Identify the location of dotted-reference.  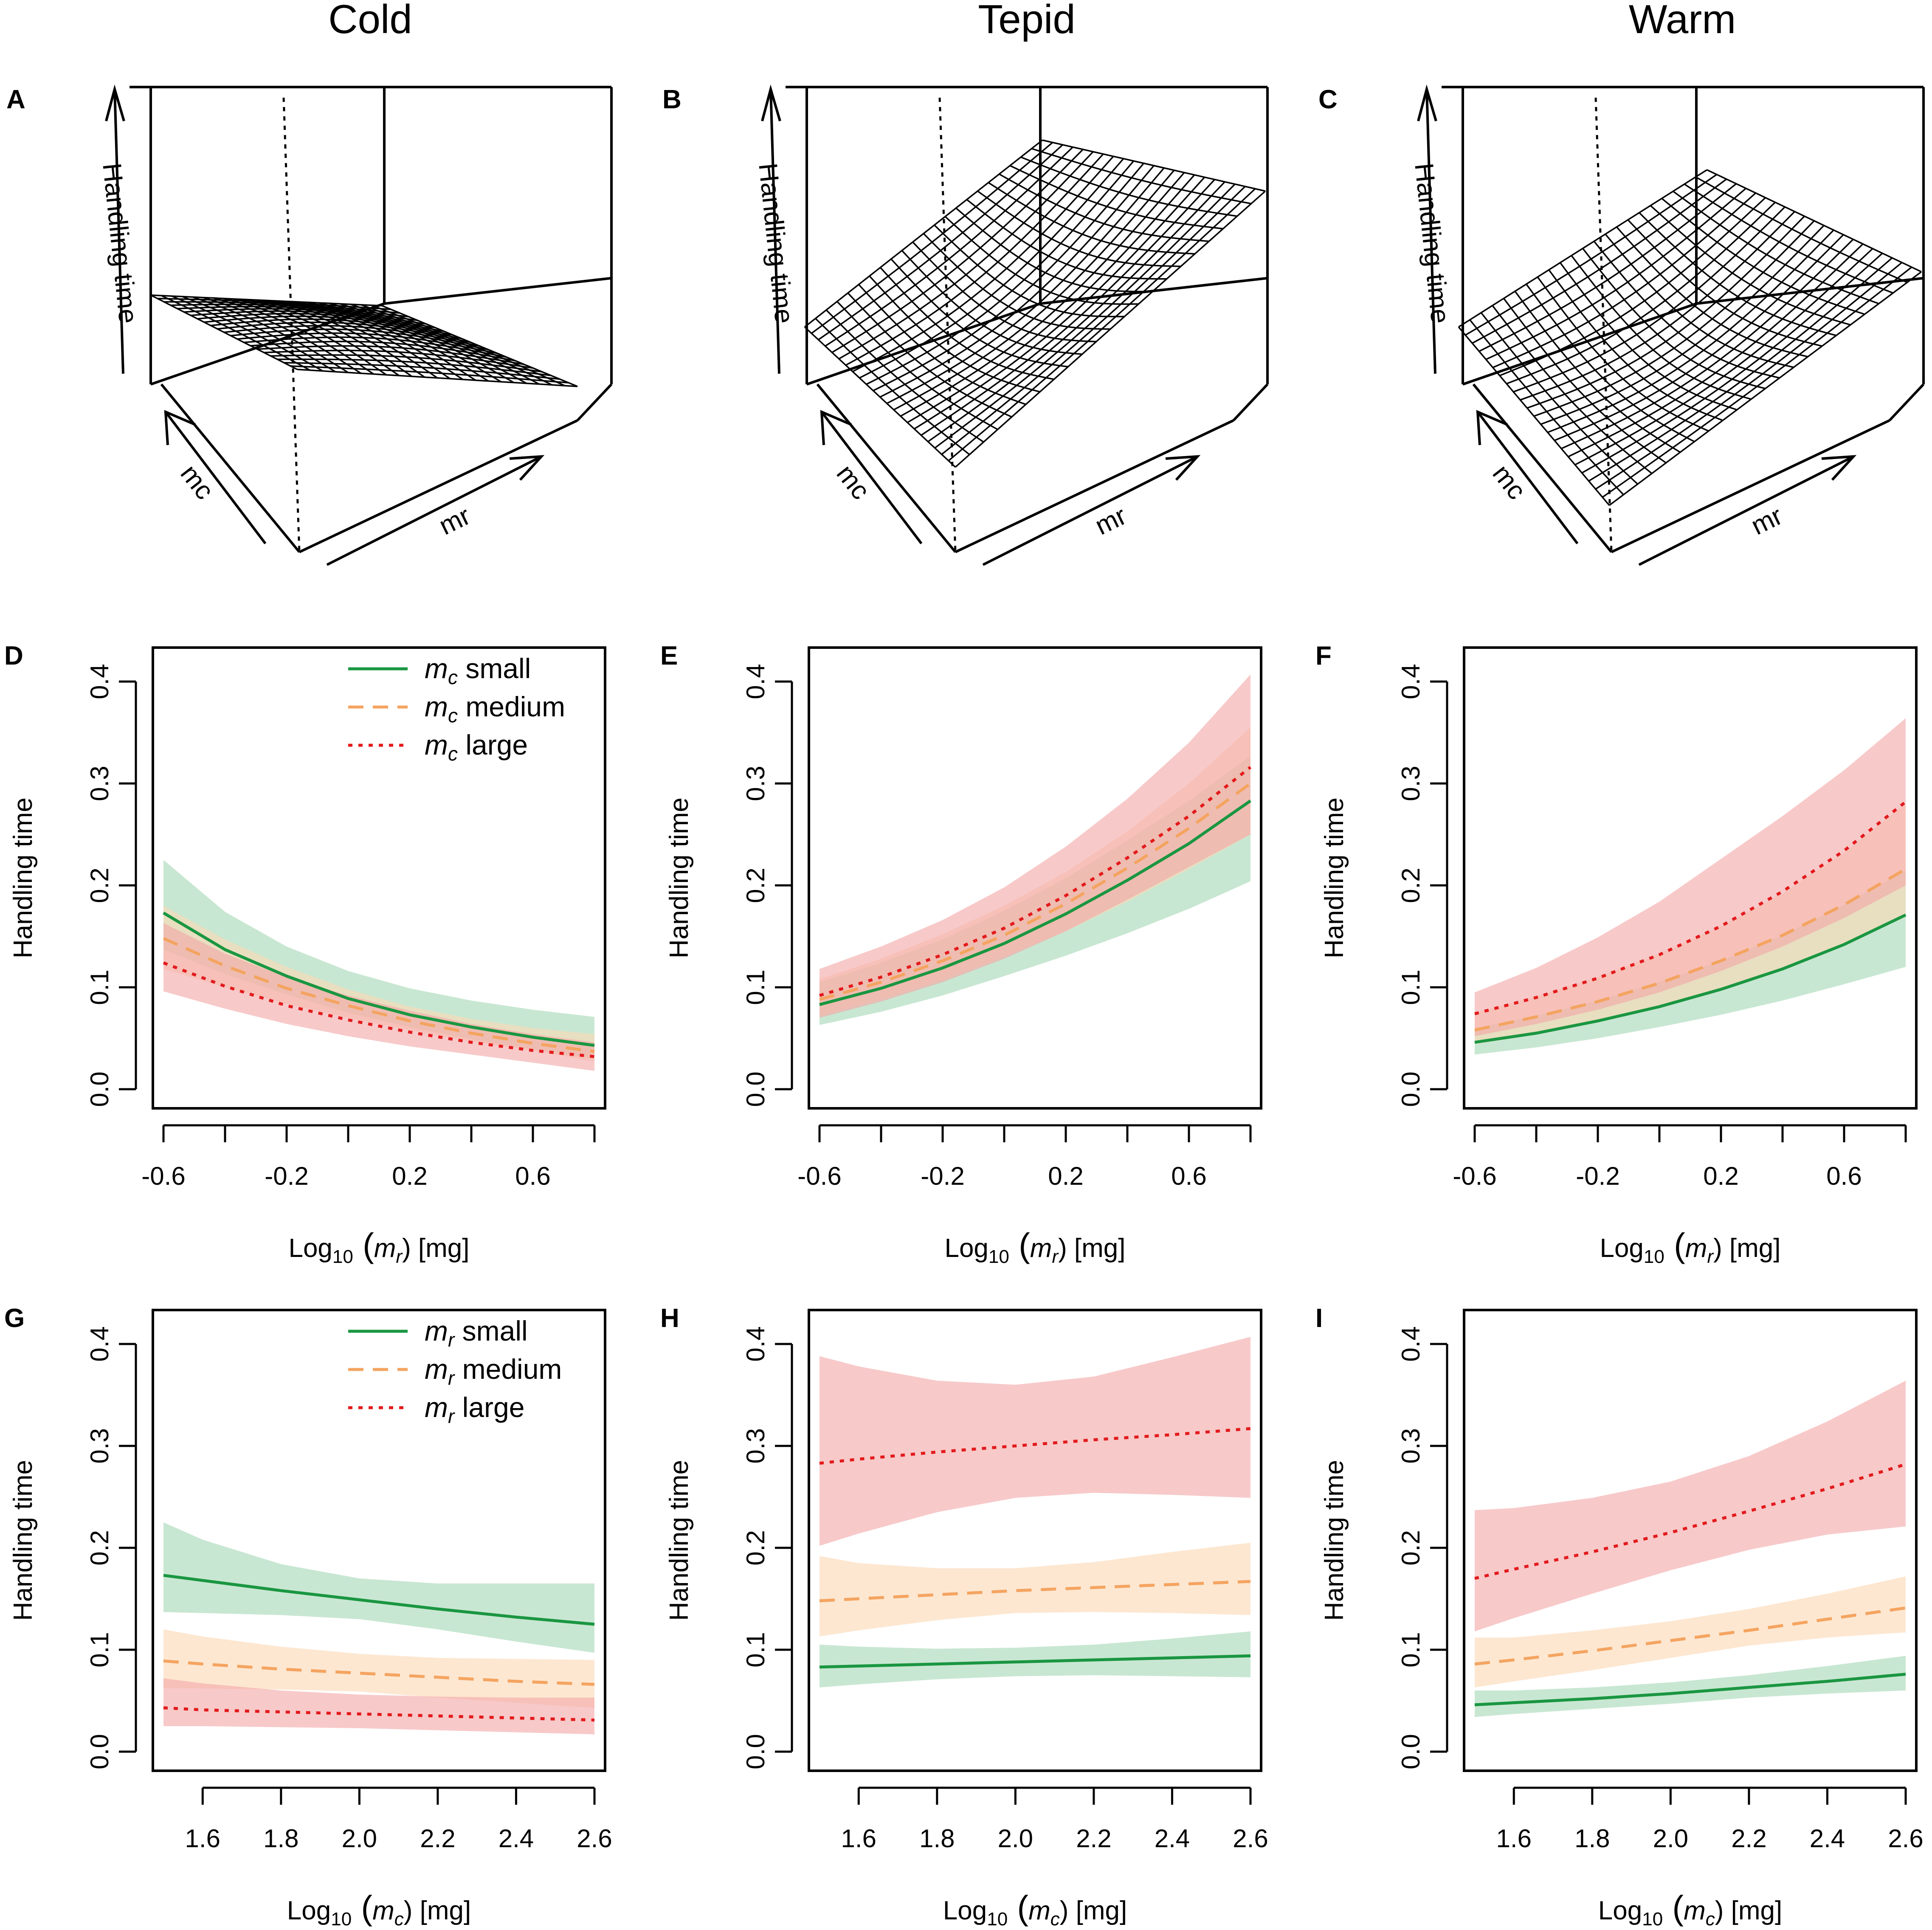
(1603, 324).